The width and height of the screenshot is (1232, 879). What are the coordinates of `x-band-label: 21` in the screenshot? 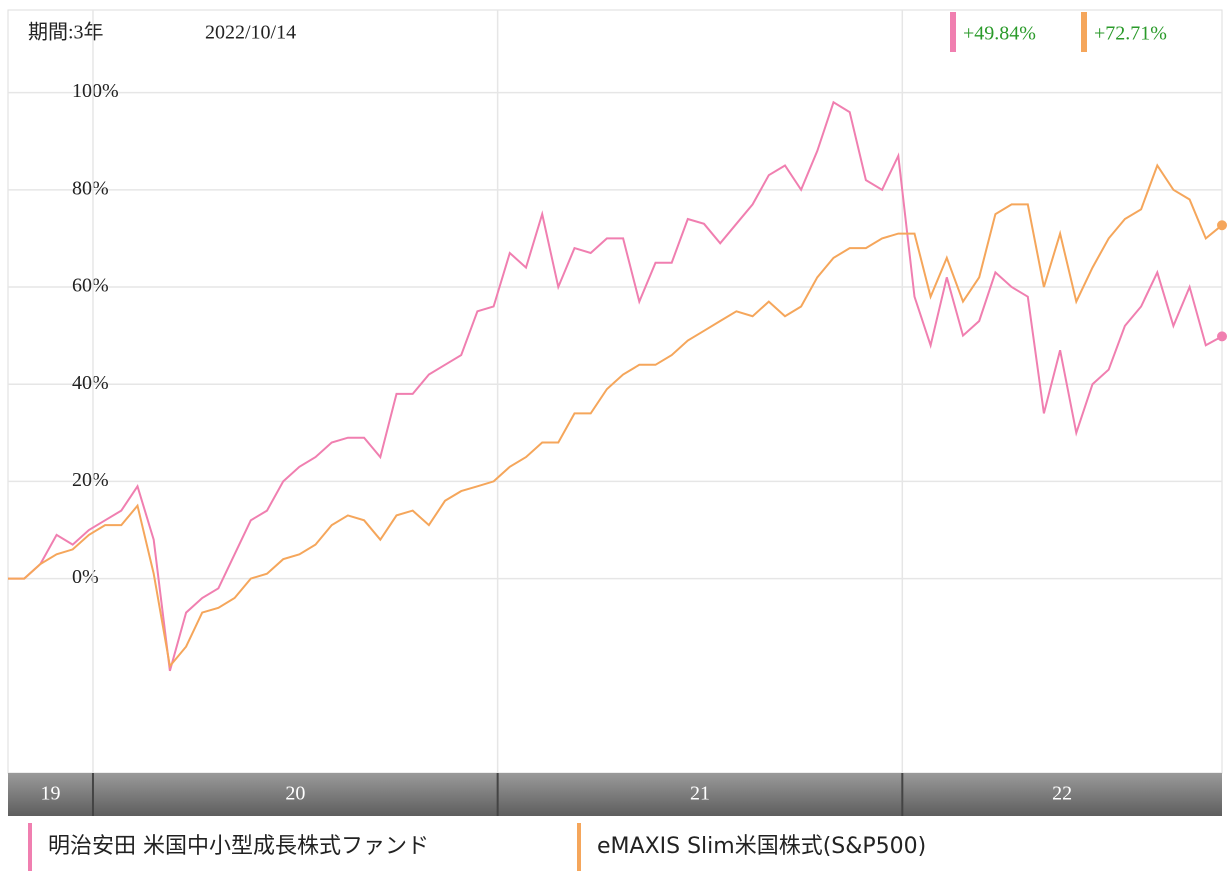 It's located at (700, 794).